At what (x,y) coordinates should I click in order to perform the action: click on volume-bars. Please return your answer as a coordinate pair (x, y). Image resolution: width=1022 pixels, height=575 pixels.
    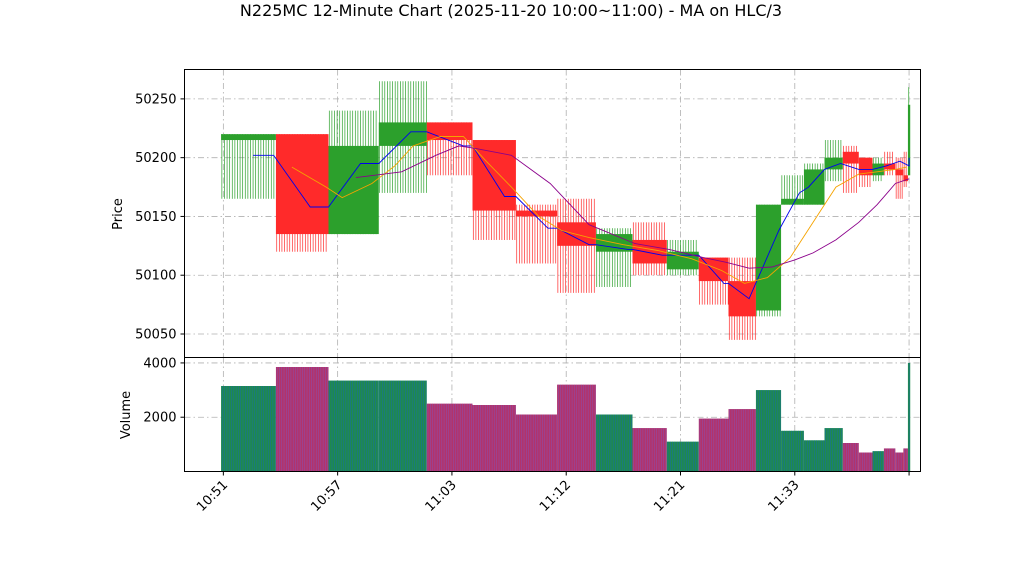
    Looking at the image, I should click on (566, 417).